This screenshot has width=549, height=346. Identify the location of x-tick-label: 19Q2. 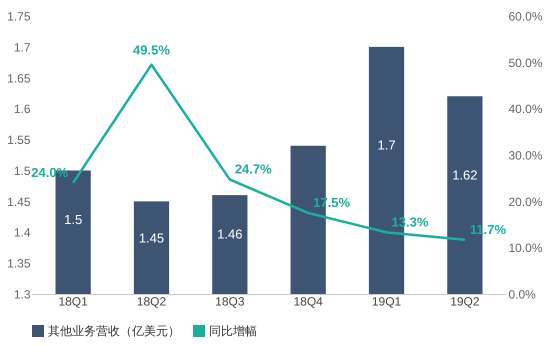
(465, 301).